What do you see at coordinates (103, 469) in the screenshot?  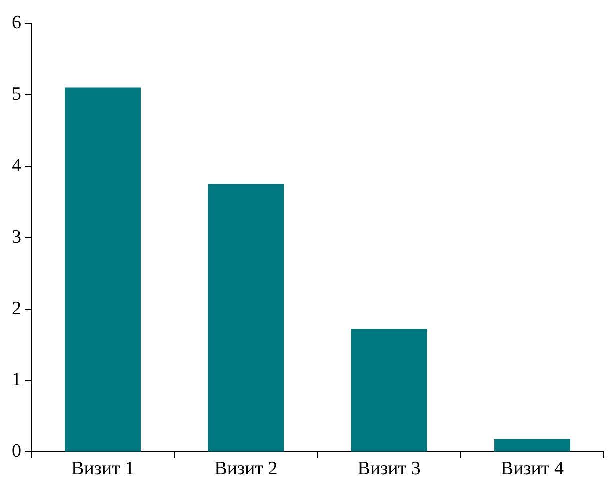 I see `x-tick-label: Визит 1` at bounding box center [103, 469].